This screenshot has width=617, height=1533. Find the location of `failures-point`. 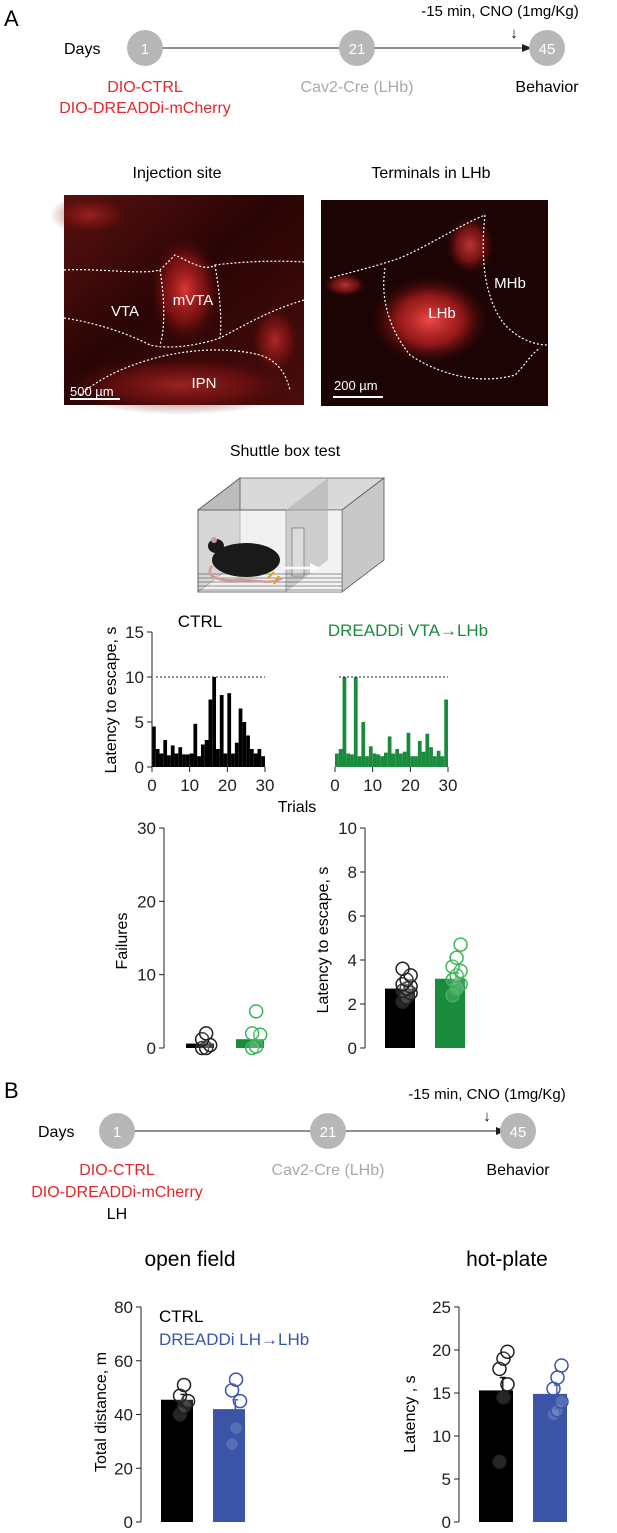

failures-point is located at coordinates (256, 1011).